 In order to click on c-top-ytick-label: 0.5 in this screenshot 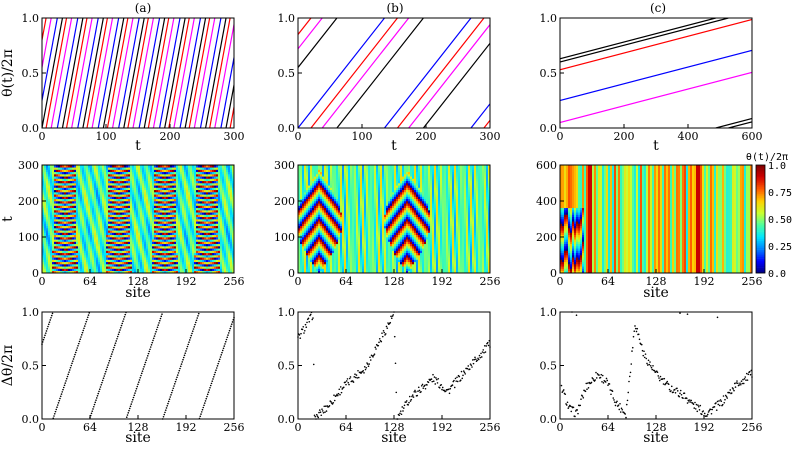, I will do `click(549, 73)`.